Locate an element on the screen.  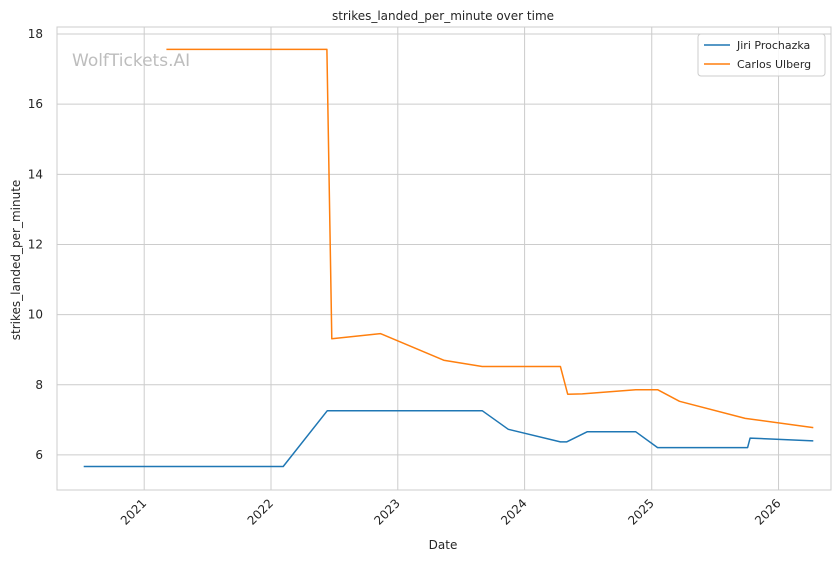
x-axis-title: Date is located at coordinates (443, 545).